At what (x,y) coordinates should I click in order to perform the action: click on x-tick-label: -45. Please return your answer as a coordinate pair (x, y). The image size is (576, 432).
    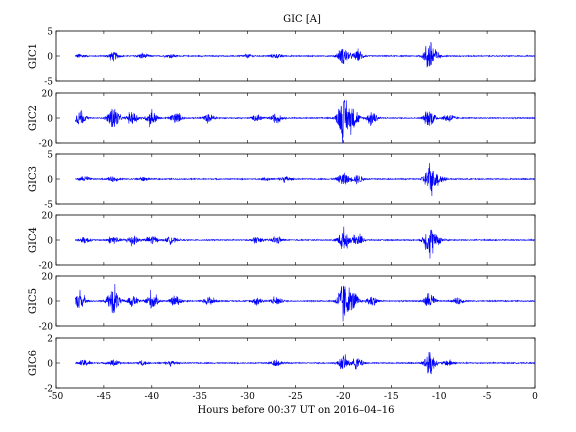
    Looking at the image, I should click on (104, 397).